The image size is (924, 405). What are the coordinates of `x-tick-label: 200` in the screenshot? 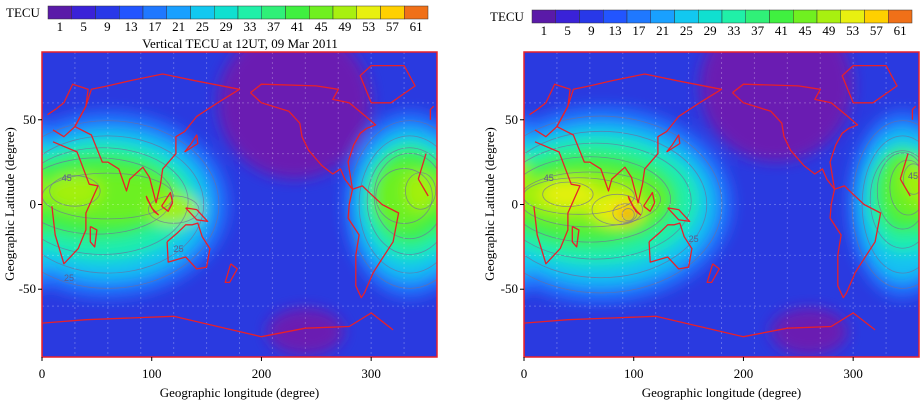 It's located at (262, 373).